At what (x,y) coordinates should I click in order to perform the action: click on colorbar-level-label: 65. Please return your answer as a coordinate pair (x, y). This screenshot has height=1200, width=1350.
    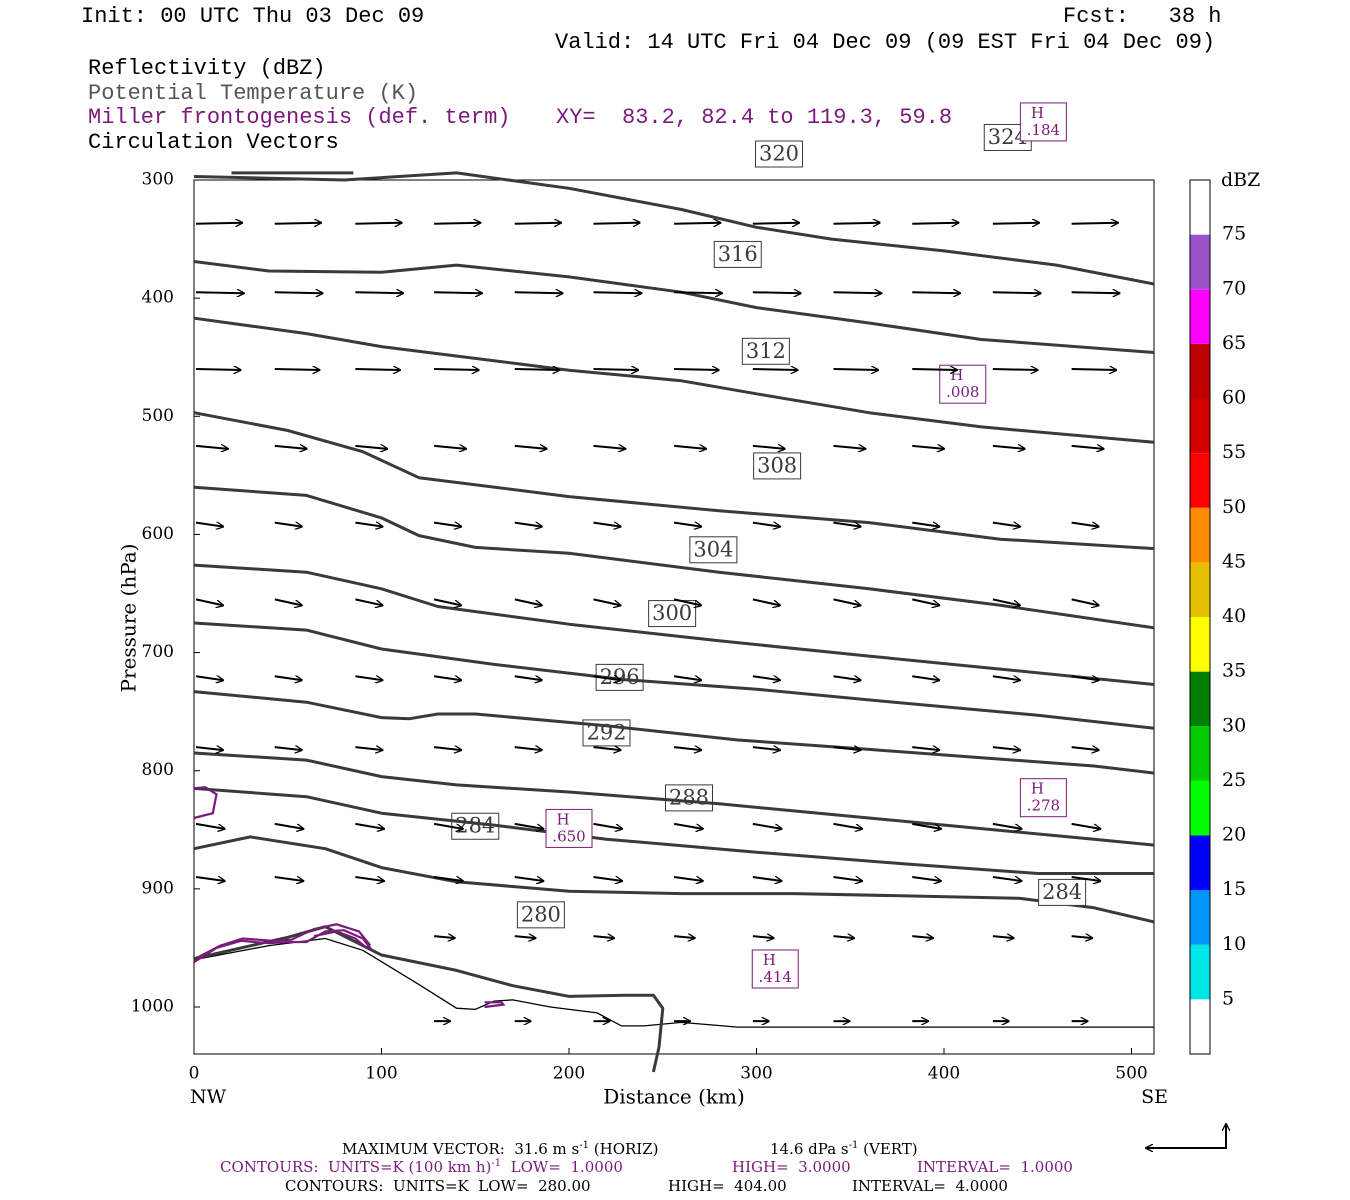
    Looking at the image, I should click on (1234, 343).